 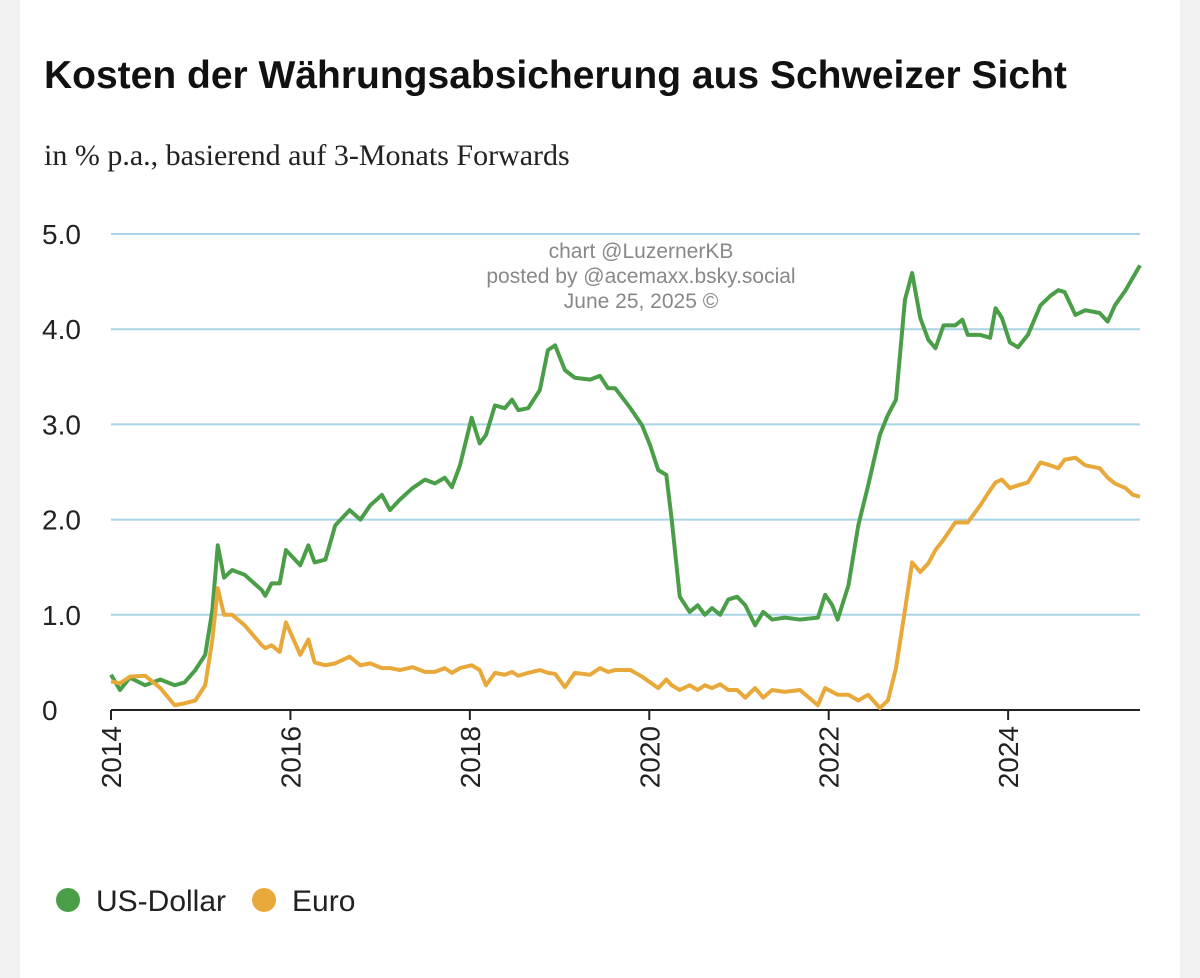 I want to click on legend-label: US-Dollar, so click(x=161, y=901).